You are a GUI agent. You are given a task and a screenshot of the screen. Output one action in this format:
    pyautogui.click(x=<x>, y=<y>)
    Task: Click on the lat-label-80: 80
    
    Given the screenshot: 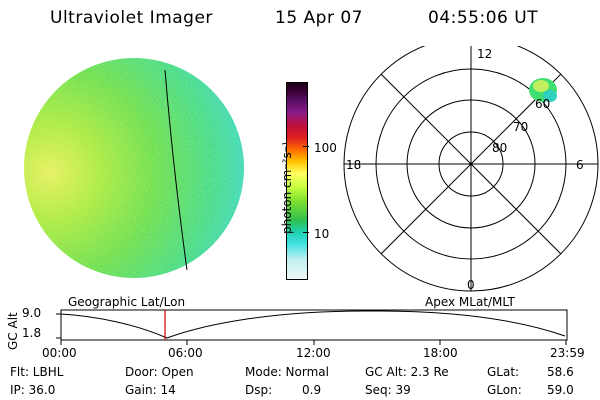 What is the action you would take?
    pyautogui.click(x=500, y=148)
    